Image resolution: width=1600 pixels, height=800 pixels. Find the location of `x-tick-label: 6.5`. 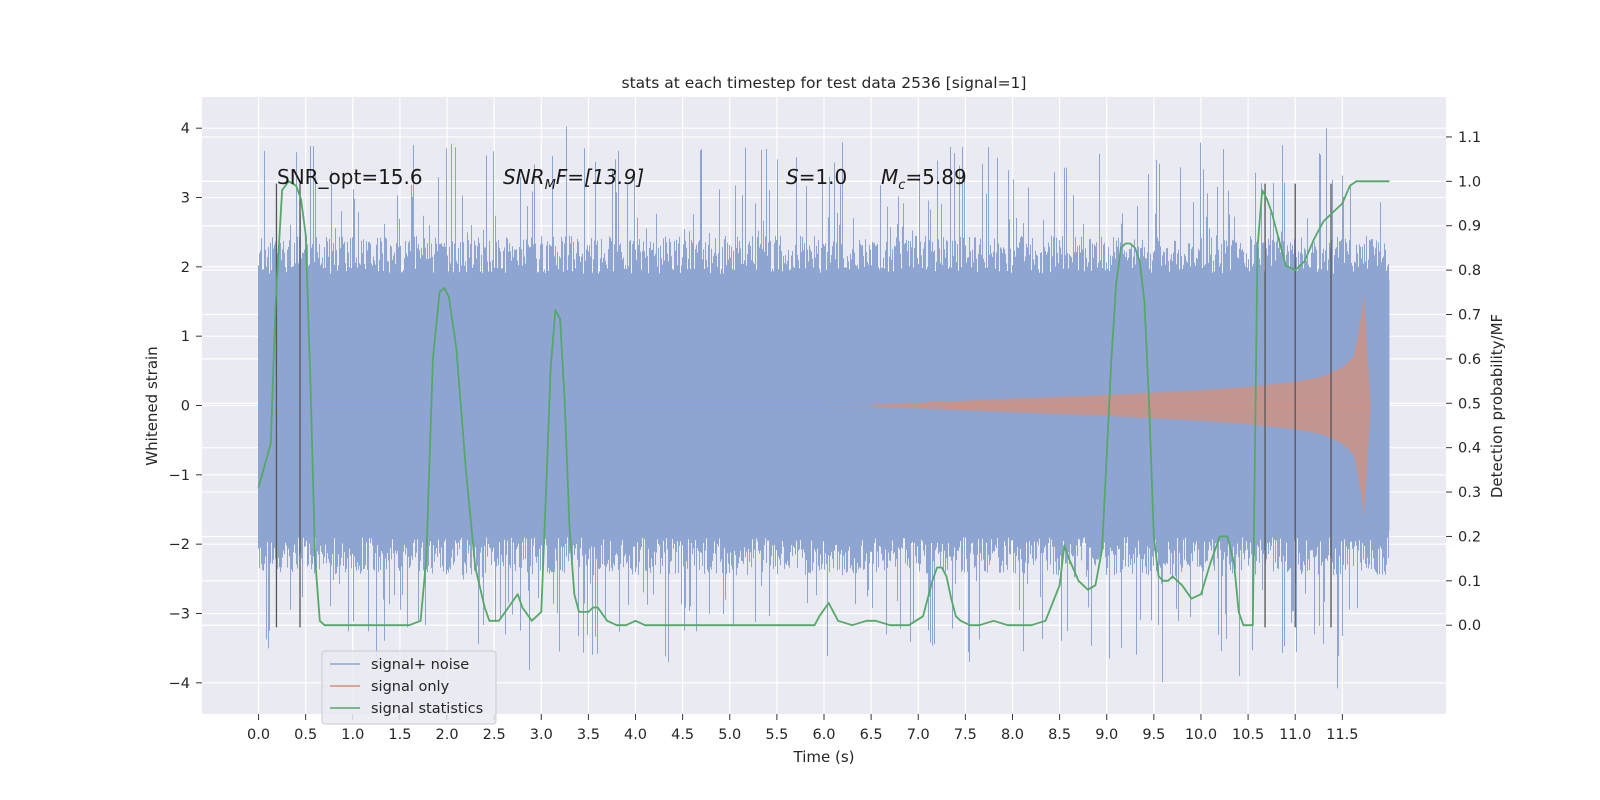

x-tick-label: 6.5 is located at coordinates (871, 735).